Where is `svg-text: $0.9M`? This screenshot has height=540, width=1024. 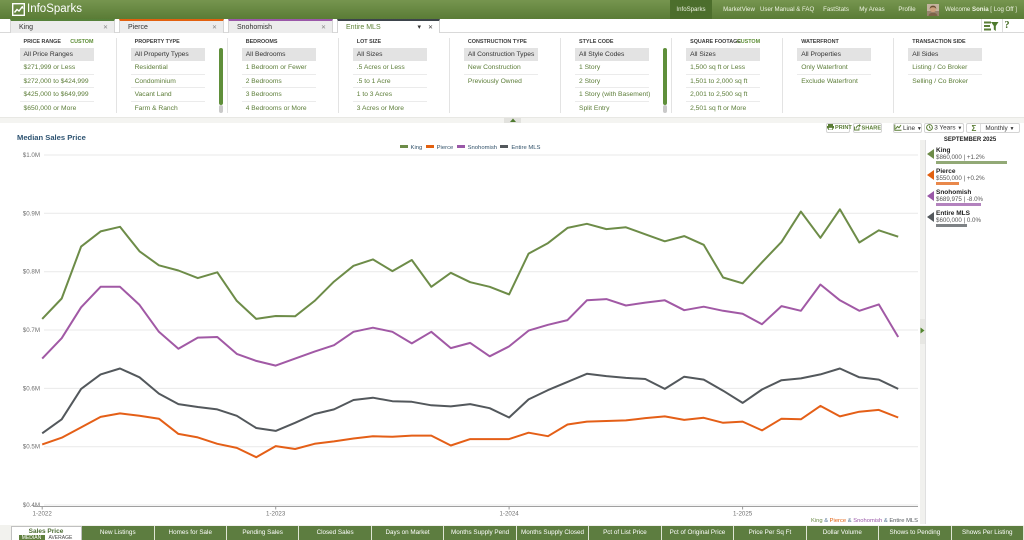 svg-text: $0.9M is located at coordinates (31, 213).